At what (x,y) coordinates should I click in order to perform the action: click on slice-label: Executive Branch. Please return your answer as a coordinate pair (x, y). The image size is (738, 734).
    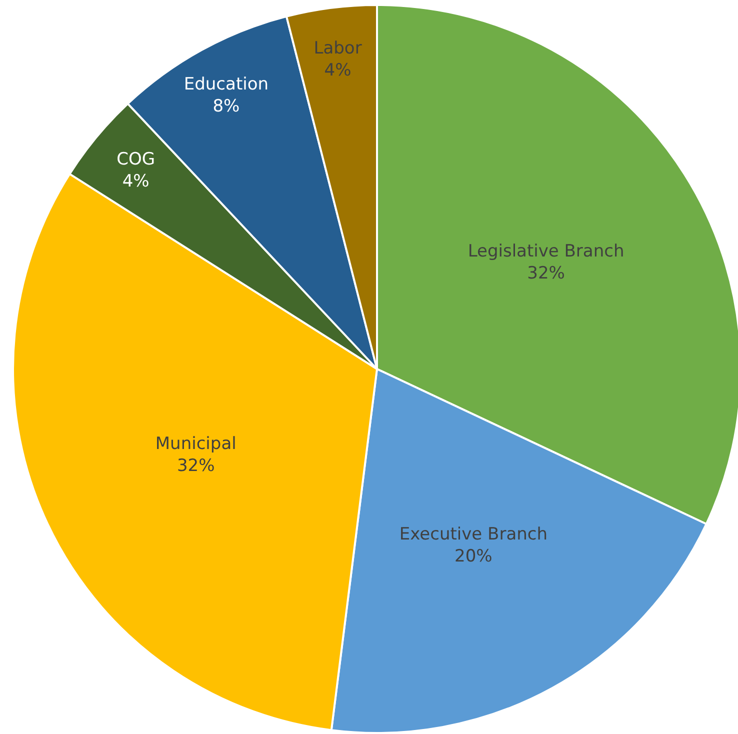
    Looking at the image, I should click on (473, 534).